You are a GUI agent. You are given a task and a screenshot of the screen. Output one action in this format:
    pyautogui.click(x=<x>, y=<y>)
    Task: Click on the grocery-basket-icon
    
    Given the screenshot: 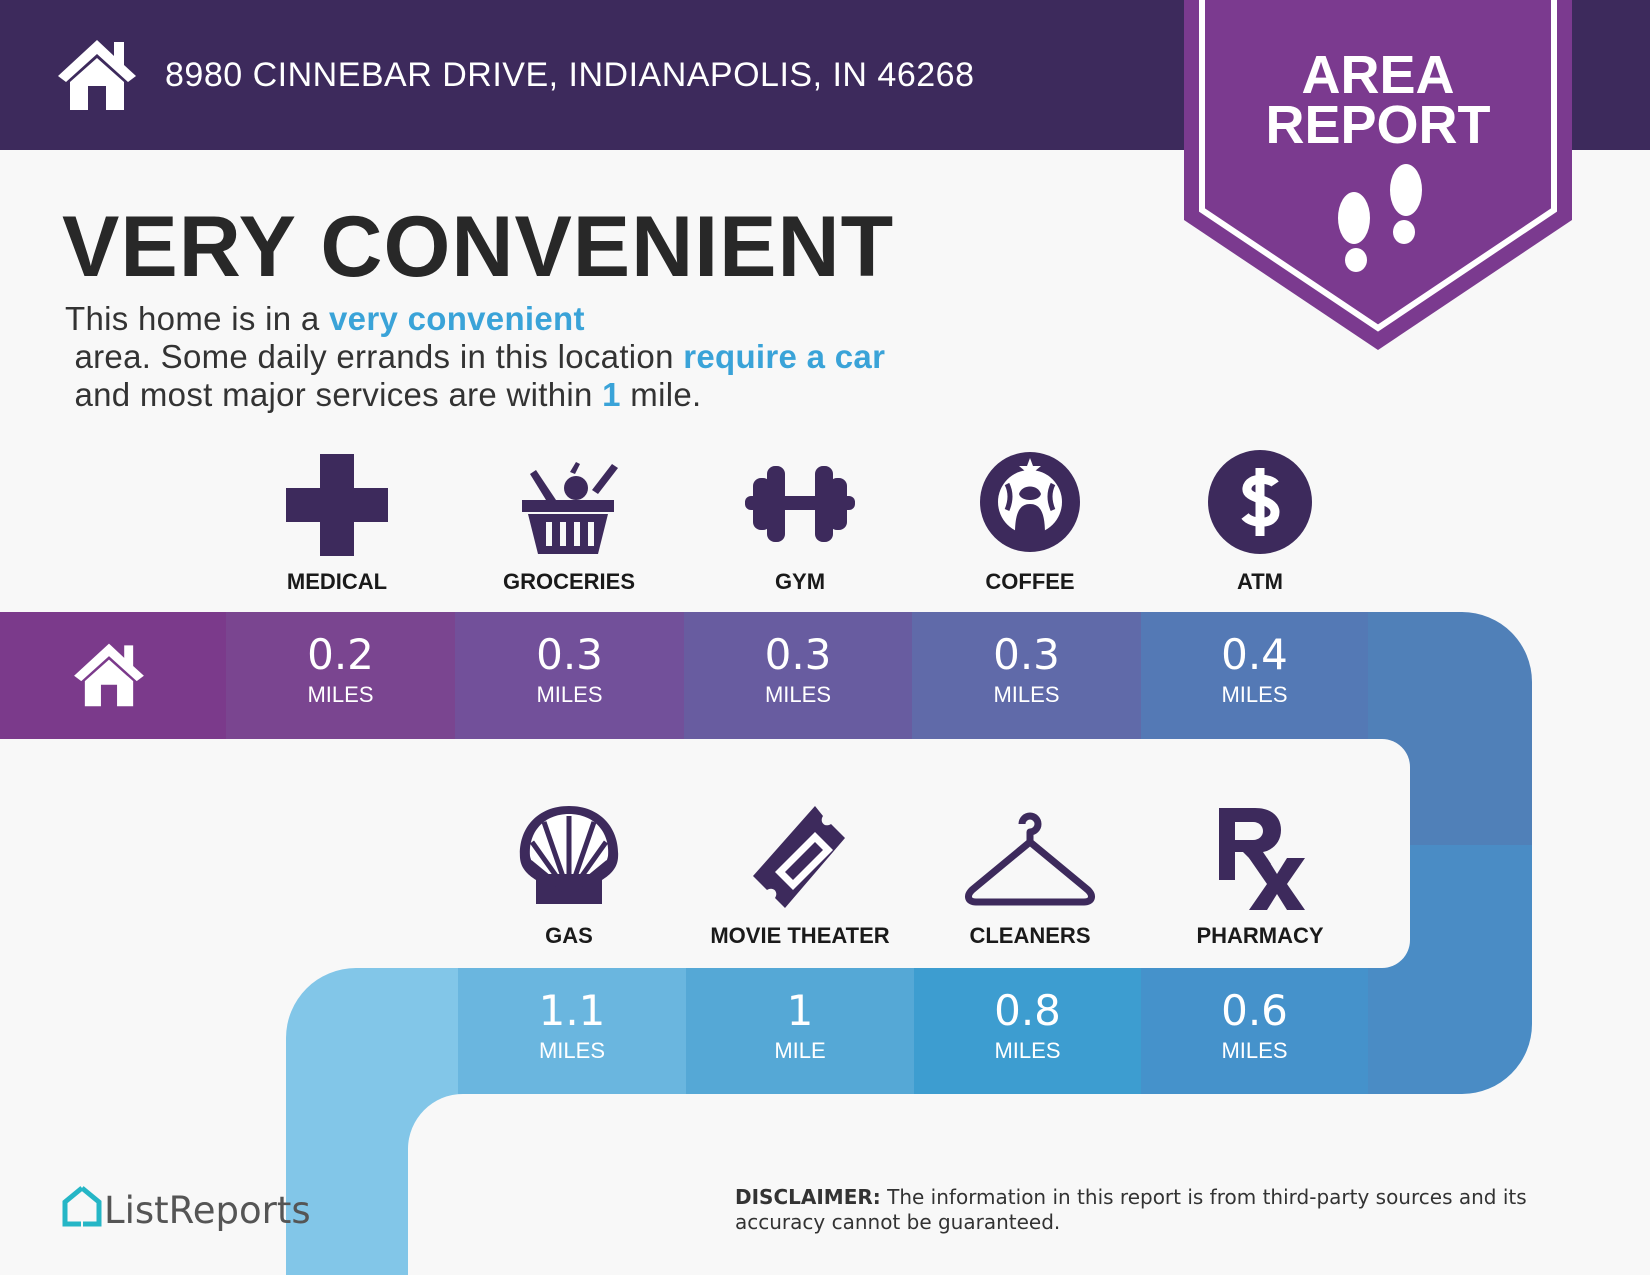 What is the action you would take?
    pyautogui.click(x=570, y=508)
    